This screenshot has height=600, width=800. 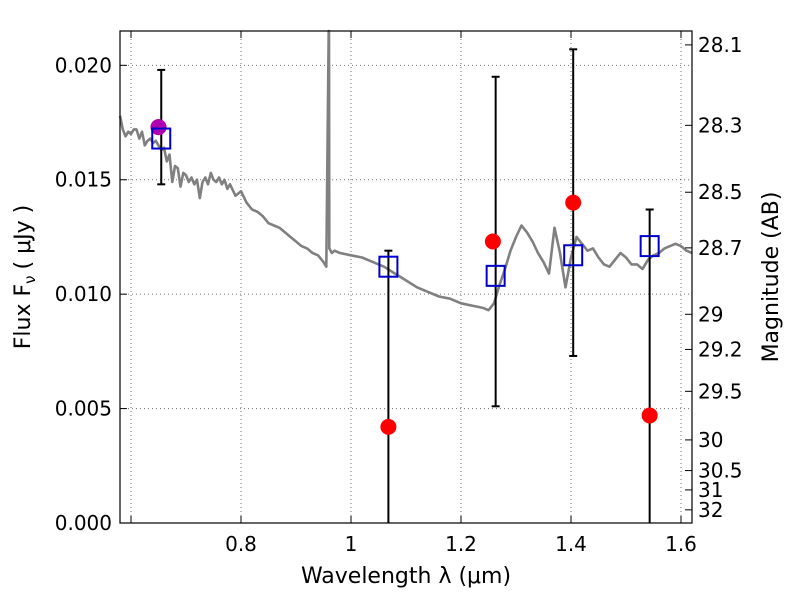 I want to click on purple-circle-point, so click(x=158, y=127).